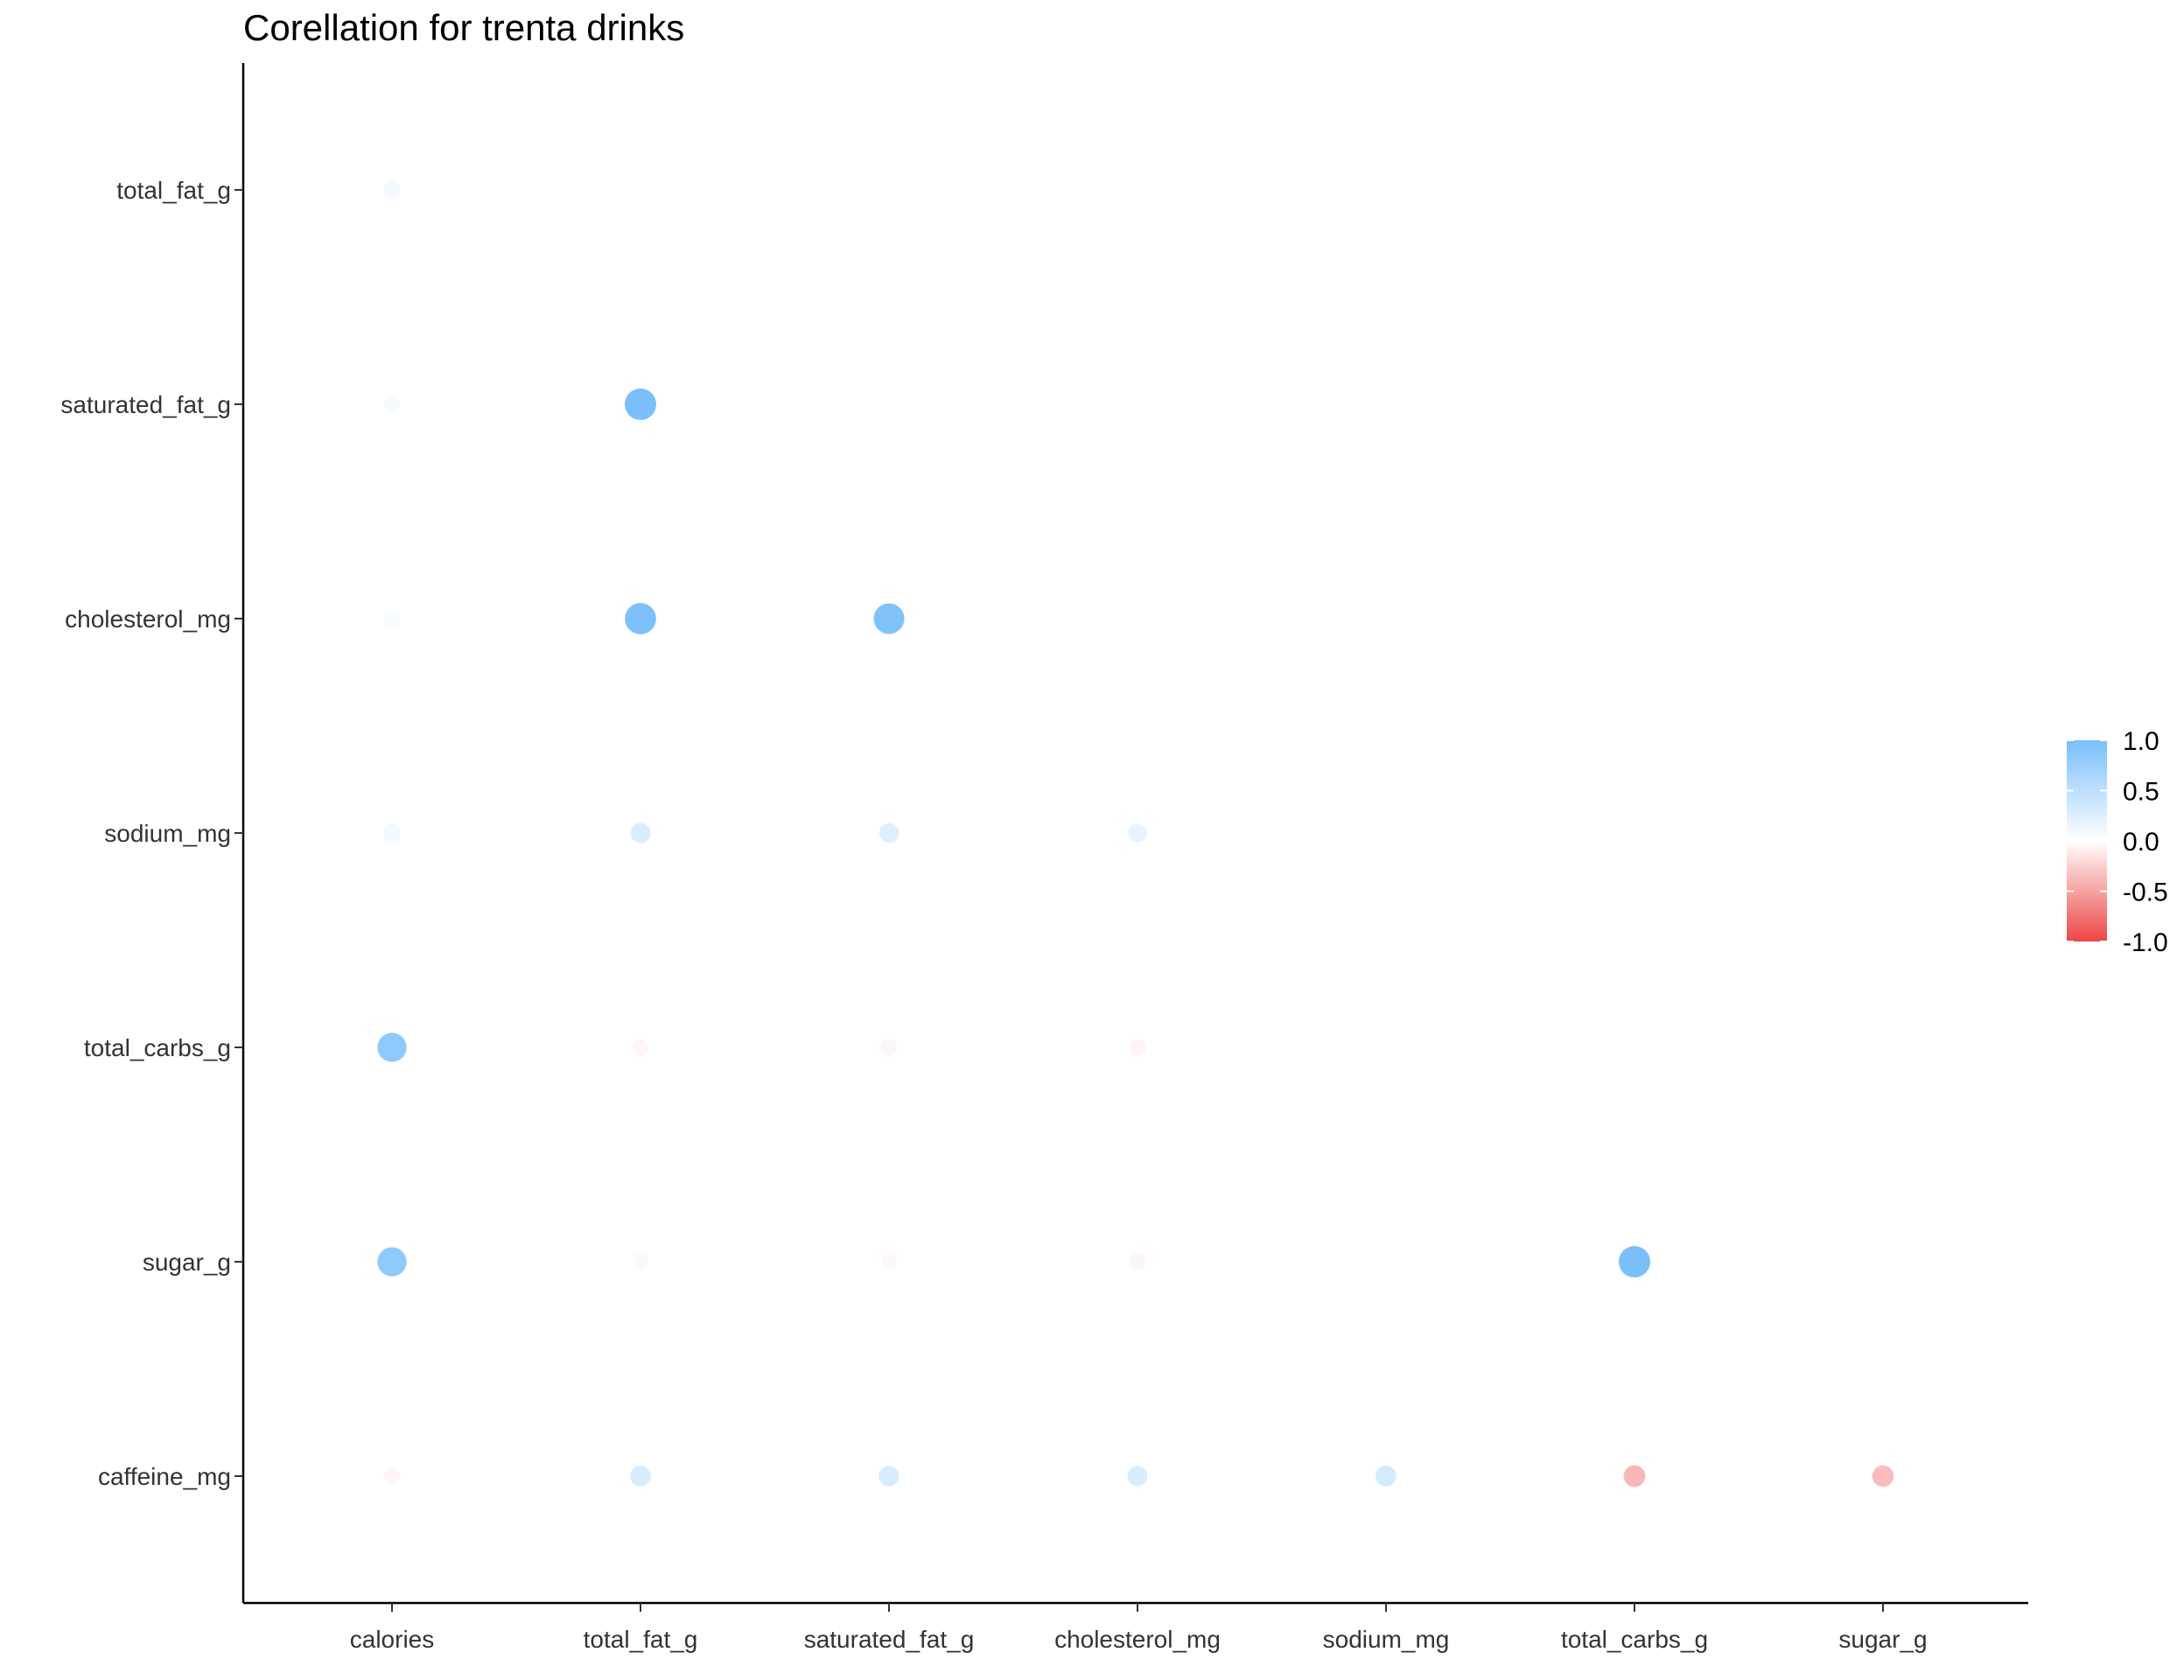 Image resolution: width=2184 pixels, height=1680 pixels. I want to click on y-tick-label: cholesterol_mg, so click(148, 619).